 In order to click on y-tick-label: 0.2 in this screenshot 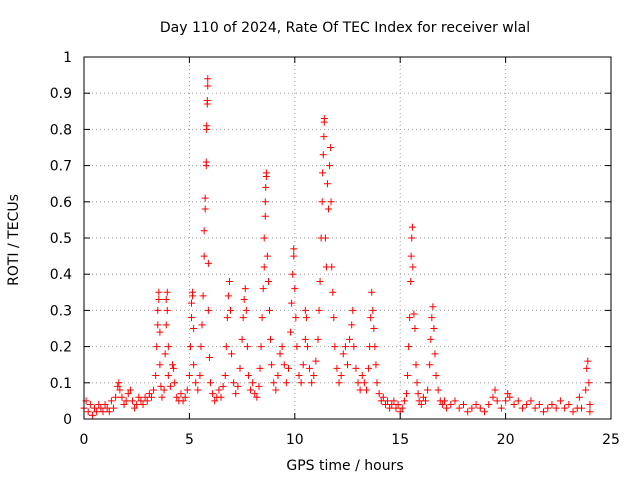, I will do `click(61, 348)`.